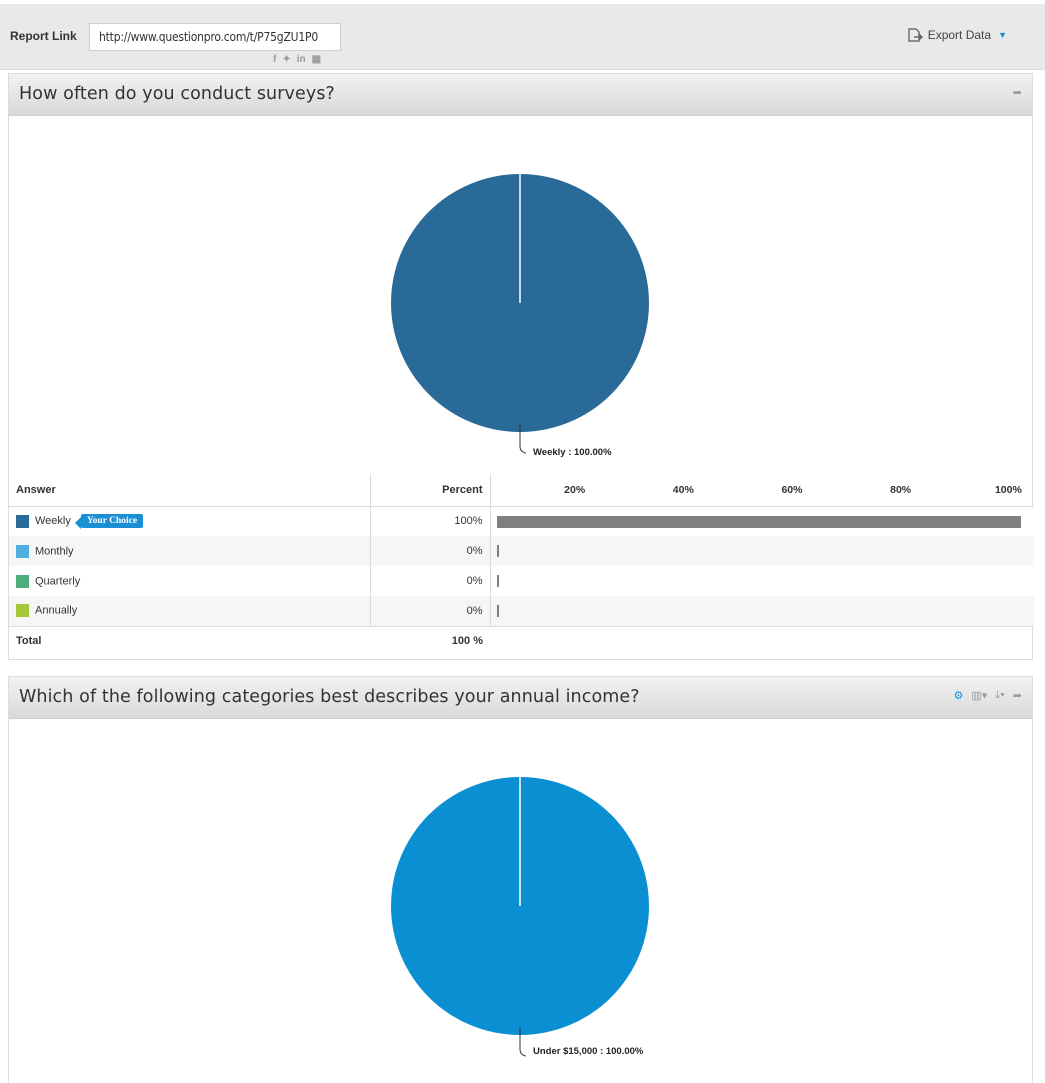 The image size is (1045, 1083). I want to click on panel-tools-2: ⚙ ▥▾ ⤓▾ ➦, so click(988, 695).